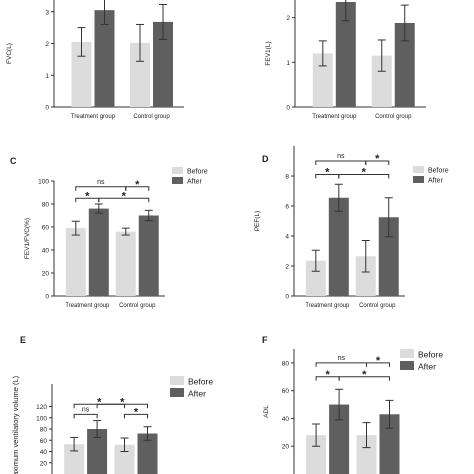  I want to click on y-axis-label: ADL, so click(266, 411).